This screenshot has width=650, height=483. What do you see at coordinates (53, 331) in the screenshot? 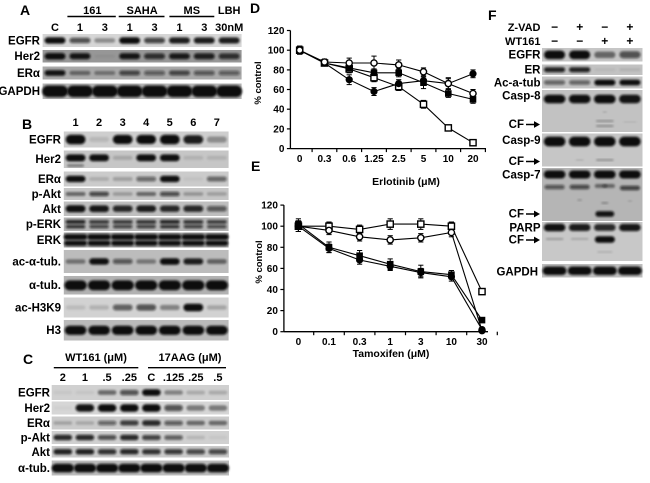
I see `svg-text: H3` at bounding box center [53, 331].